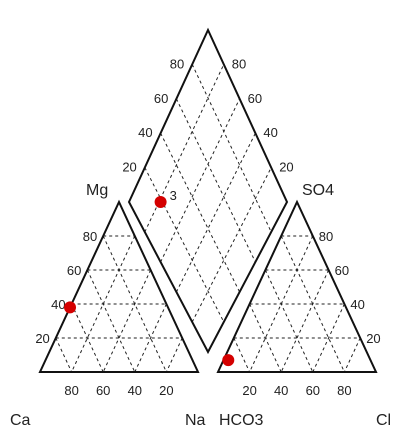  I want to click on diamond-left-tick-label: 60, so click(161, 98).